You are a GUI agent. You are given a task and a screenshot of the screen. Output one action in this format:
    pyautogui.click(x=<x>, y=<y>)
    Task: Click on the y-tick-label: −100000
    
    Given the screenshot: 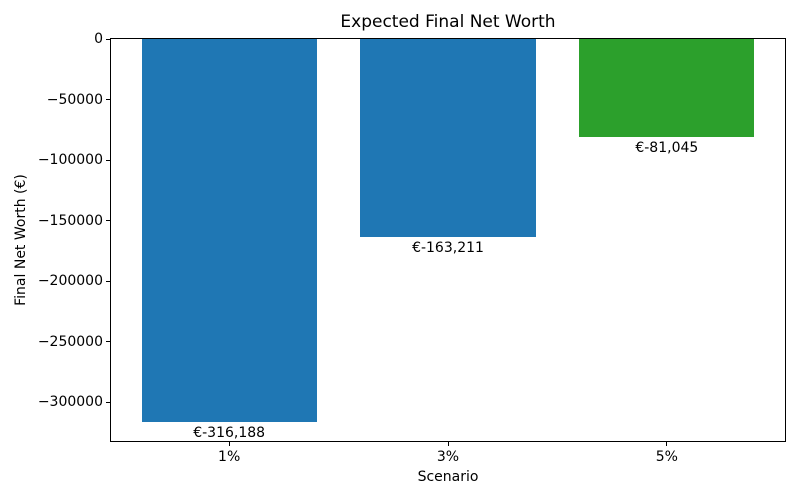 What is the action you would take?
    pyautogui.click(x=70, y=160)
    